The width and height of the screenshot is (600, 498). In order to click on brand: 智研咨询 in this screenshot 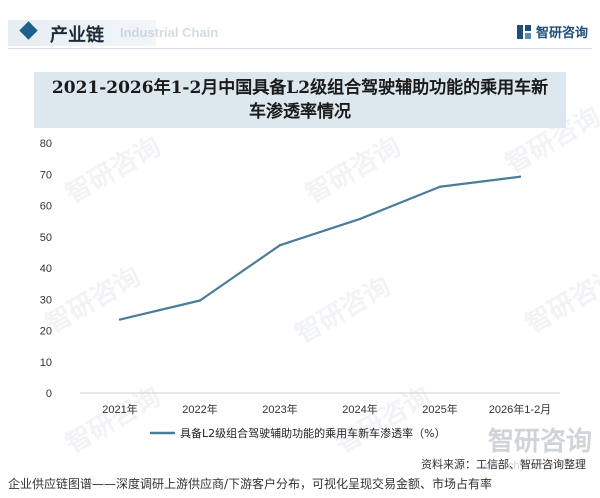, I will do `click(552, 31)`.